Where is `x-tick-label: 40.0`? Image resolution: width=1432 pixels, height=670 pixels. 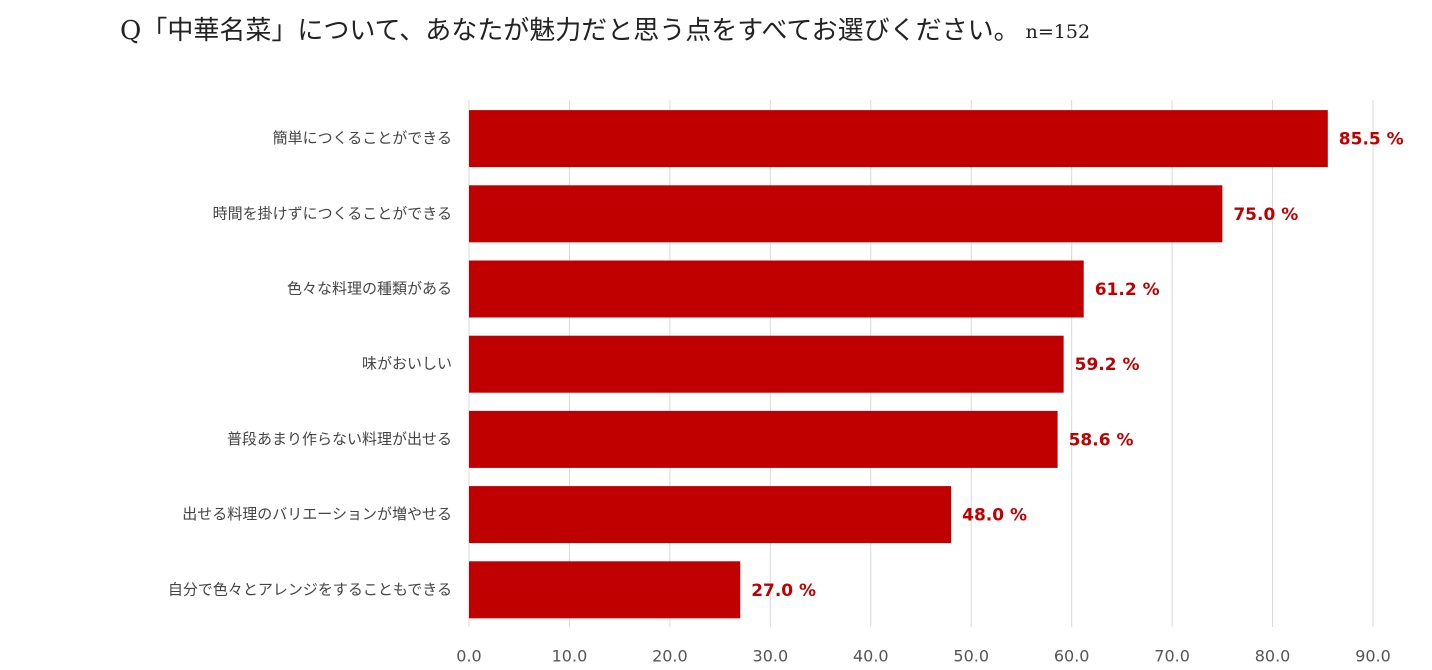
x-tick-label: 40.0 is located at coordinates (871, 656).